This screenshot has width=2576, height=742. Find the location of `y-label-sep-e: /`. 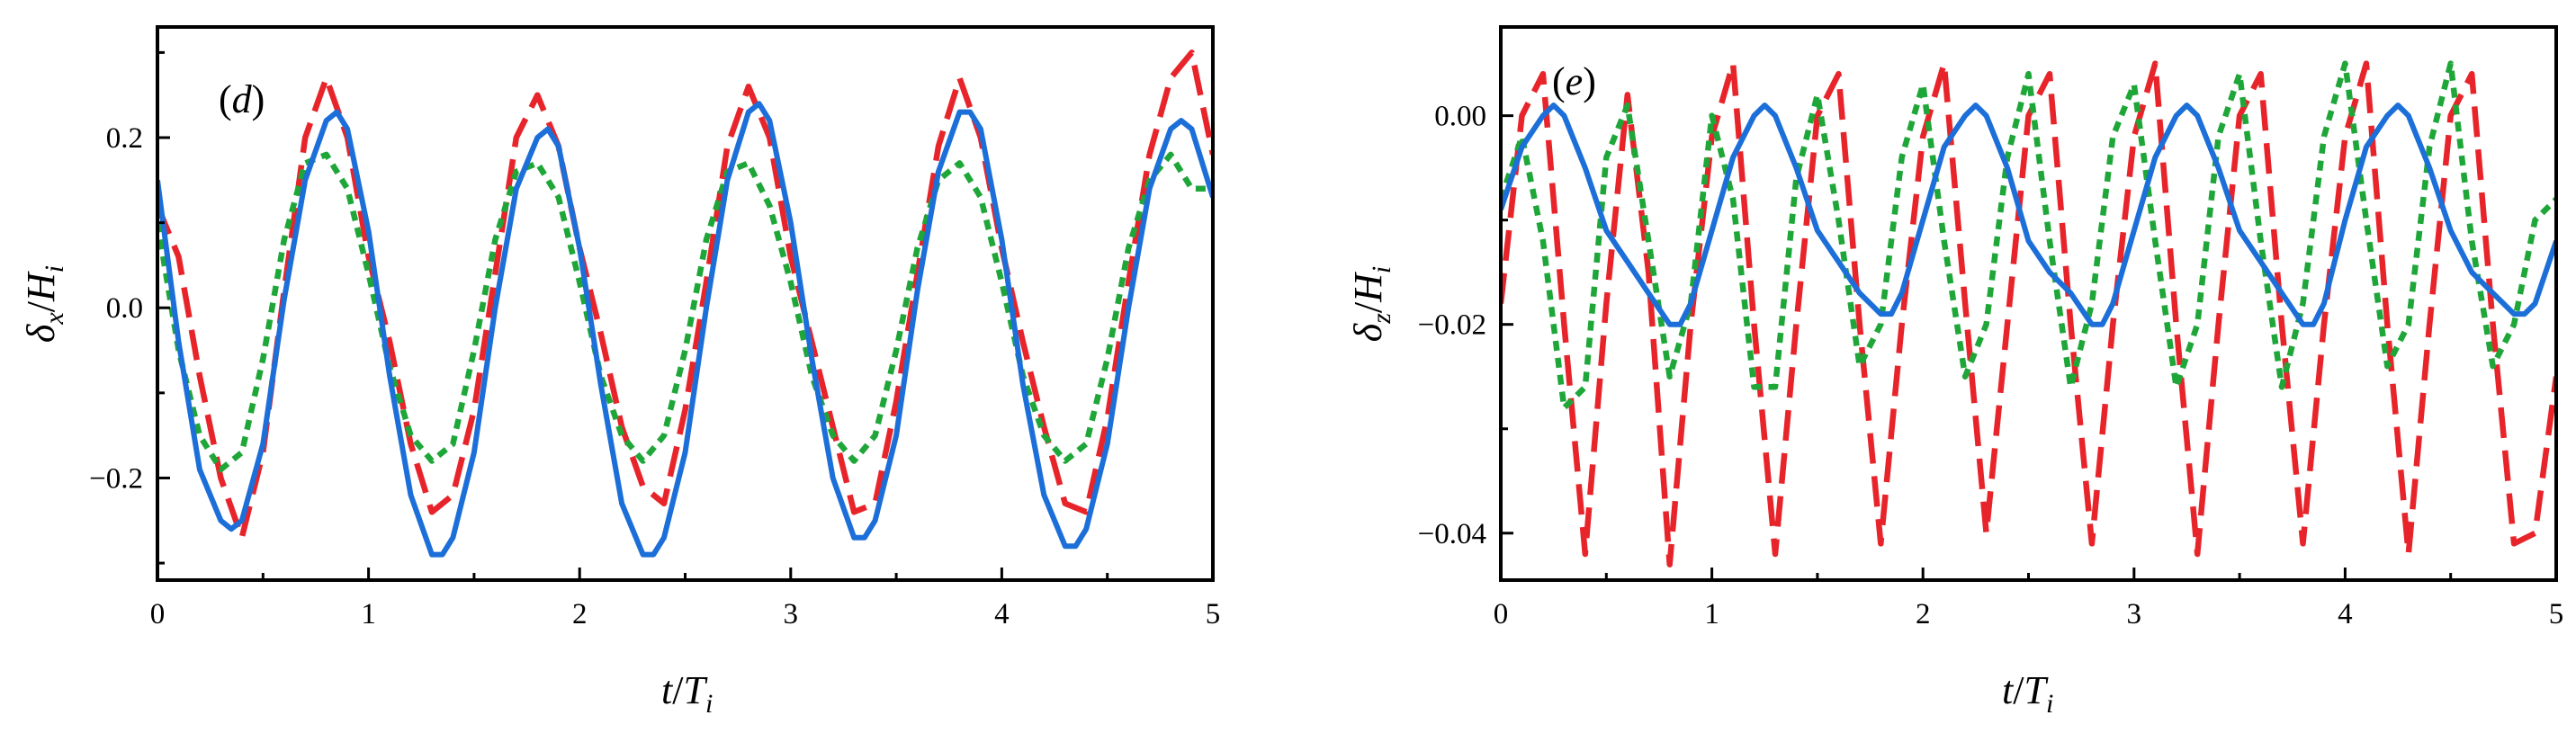

y-label-sep-e: / is located at coordinates (1368, 307).